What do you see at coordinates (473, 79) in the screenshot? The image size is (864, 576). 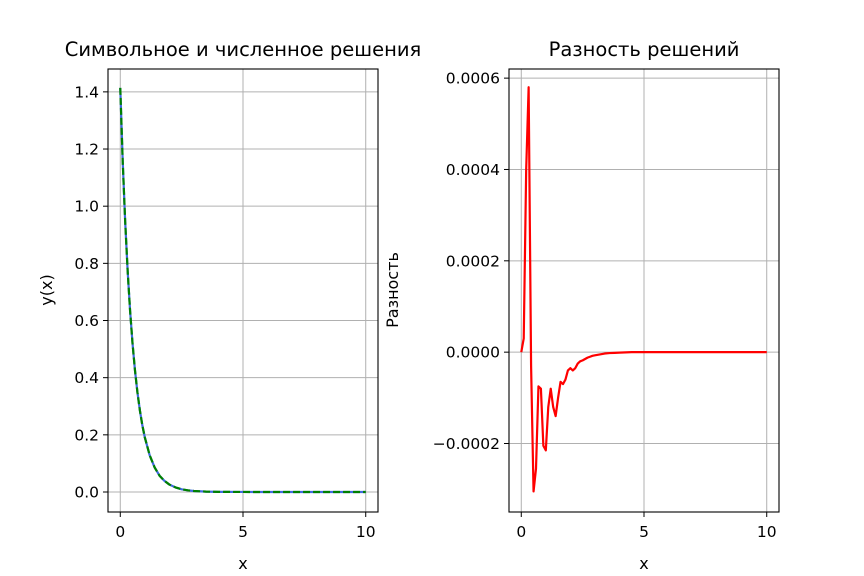 I see `y-tick-label: 0.0006` at bounding box center [473, 79].